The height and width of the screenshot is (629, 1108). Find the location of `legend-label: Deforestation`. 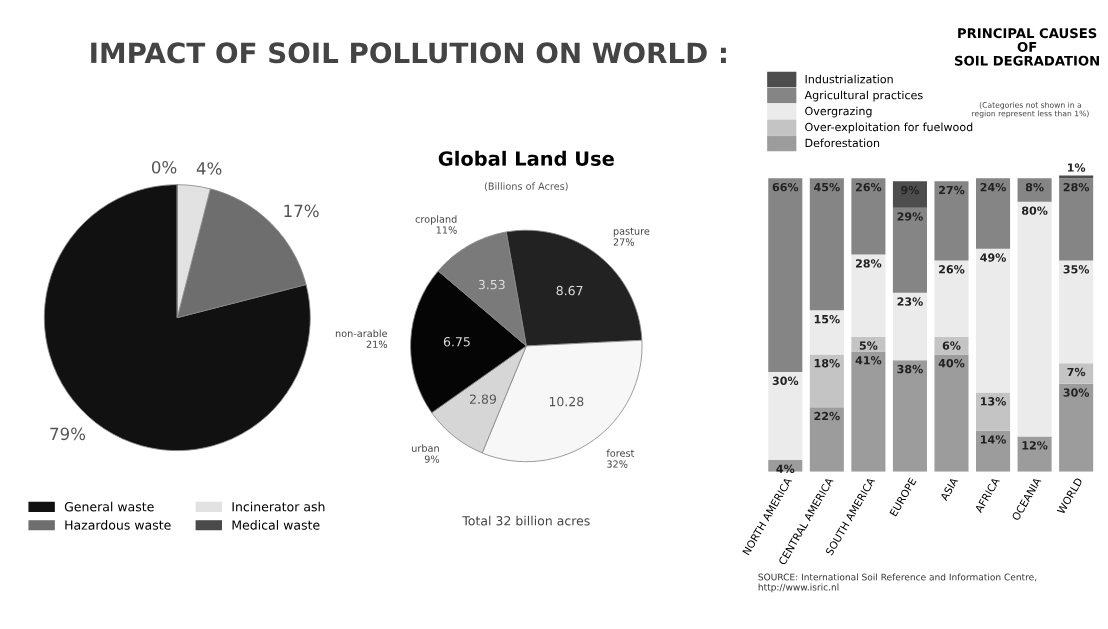

legend-label: Deforestation is located at coordinates (842, 143).